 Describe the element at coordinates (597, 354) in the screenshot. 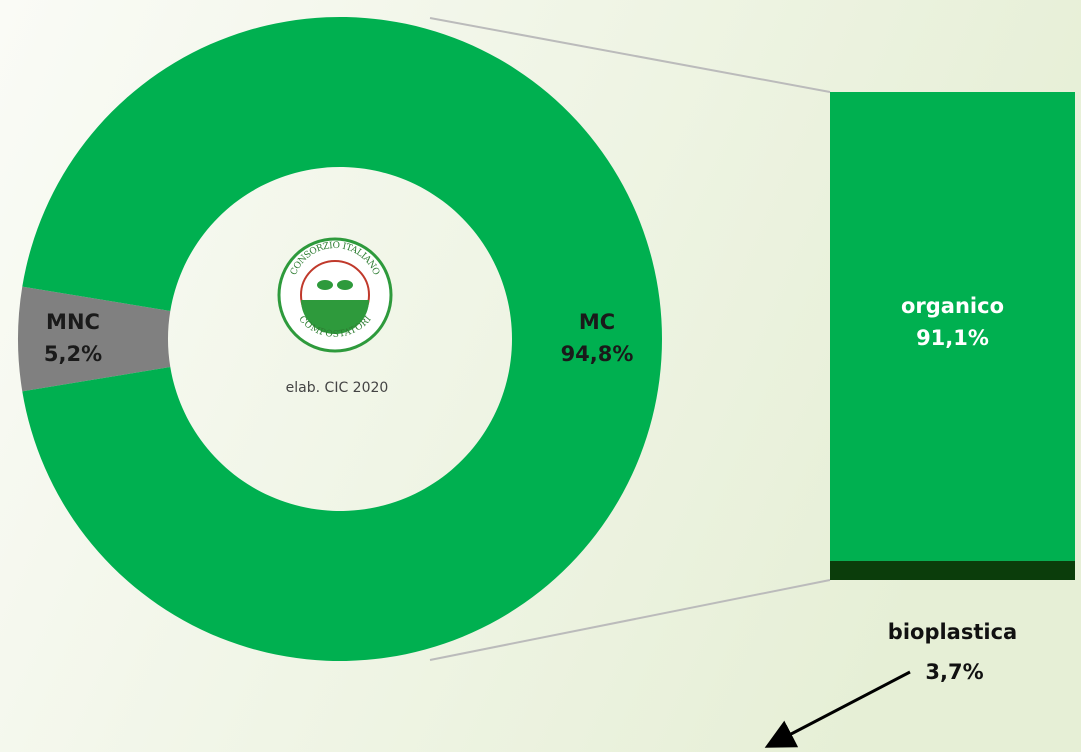

I see `slice-value-label: 94,8%` at that location.